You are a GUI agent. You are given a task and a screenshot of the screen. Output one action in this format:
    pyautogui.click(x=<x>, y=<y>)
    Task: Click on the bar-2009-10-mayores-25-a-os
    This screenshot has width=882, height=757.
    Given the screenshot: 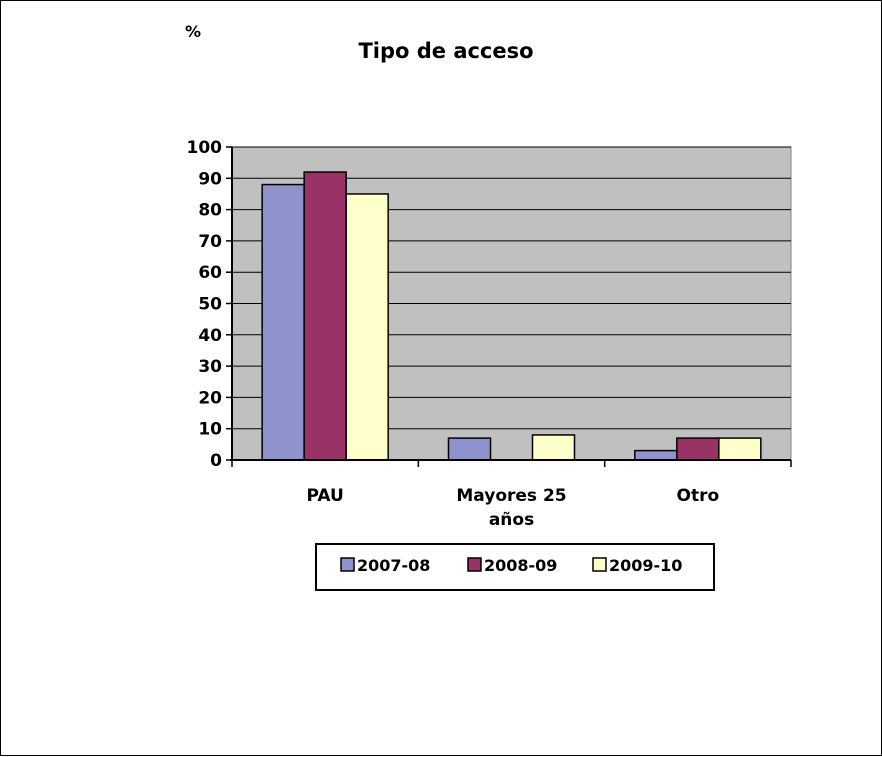 What is the action you would take?
    pyautogui.click(x=553, y=447)
    